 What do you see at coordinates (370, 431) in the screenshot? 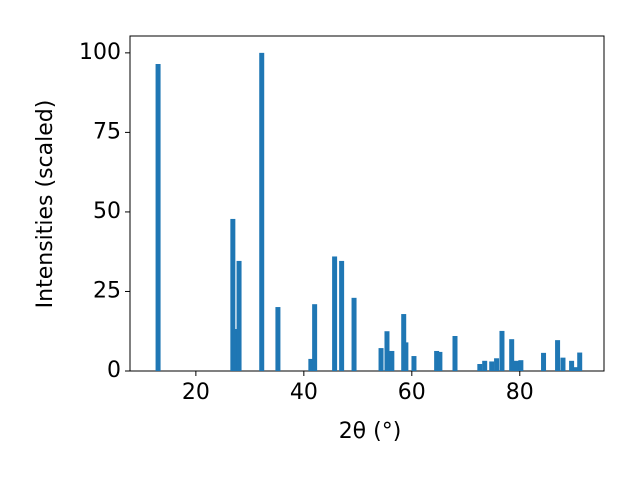
I see `x-axis-label: 2θ (°)` at bounding box center [370, 431].